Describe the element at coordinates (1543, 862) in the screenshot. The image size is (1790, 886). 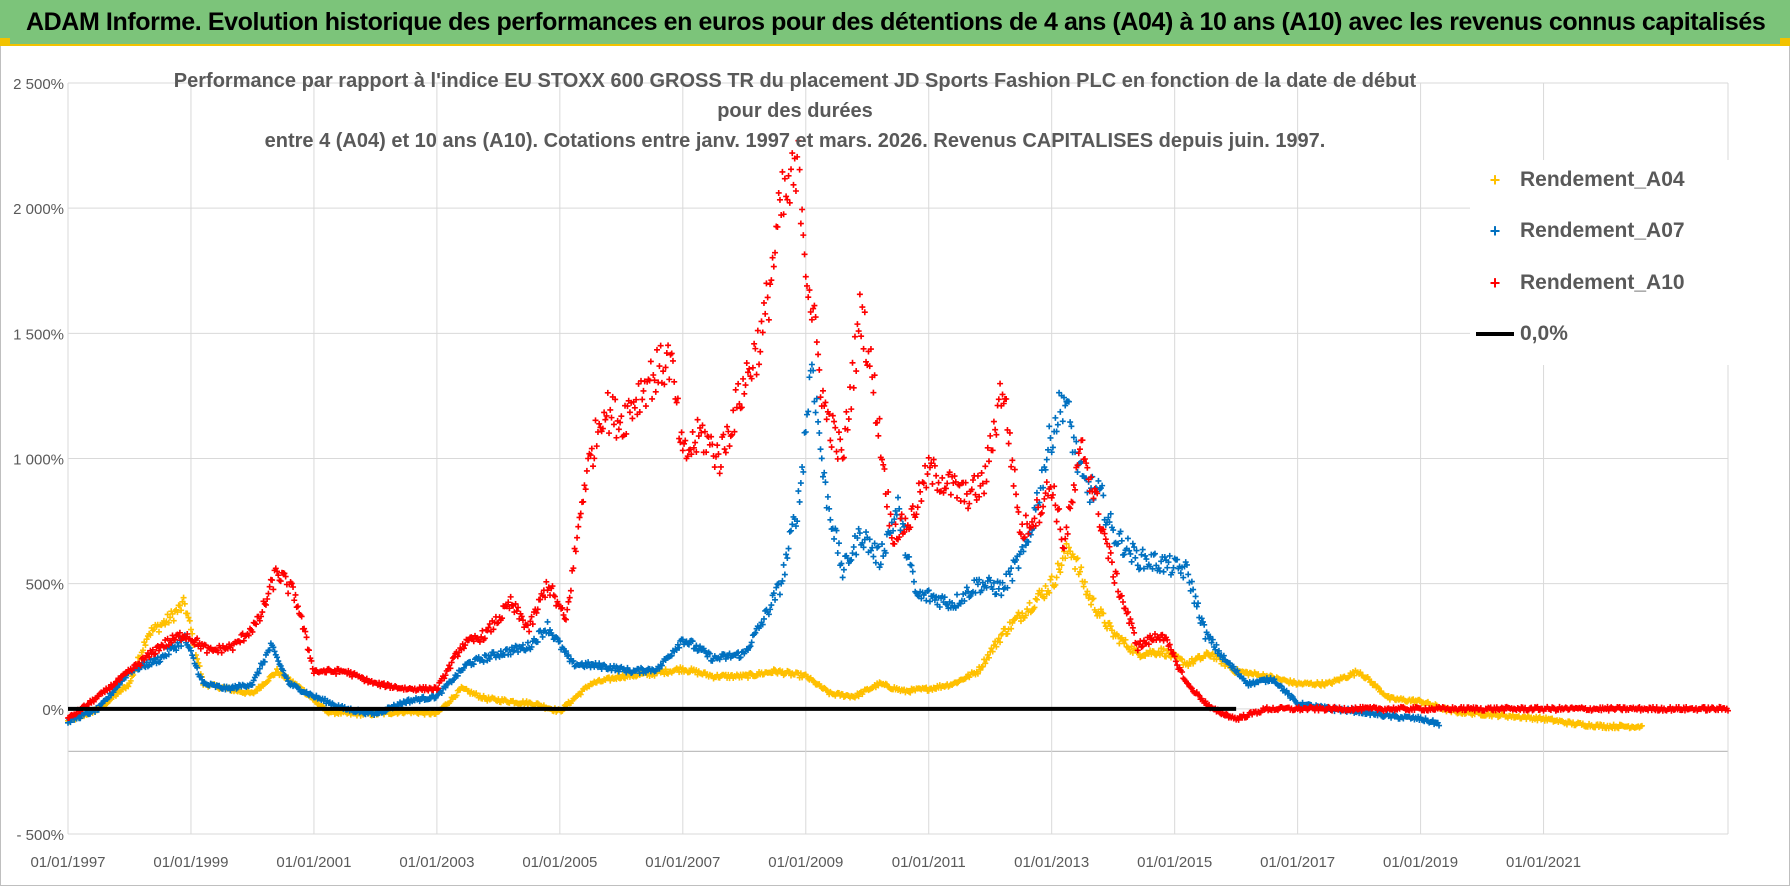
I see `x-tick-label: 01/01/2021` at that location.